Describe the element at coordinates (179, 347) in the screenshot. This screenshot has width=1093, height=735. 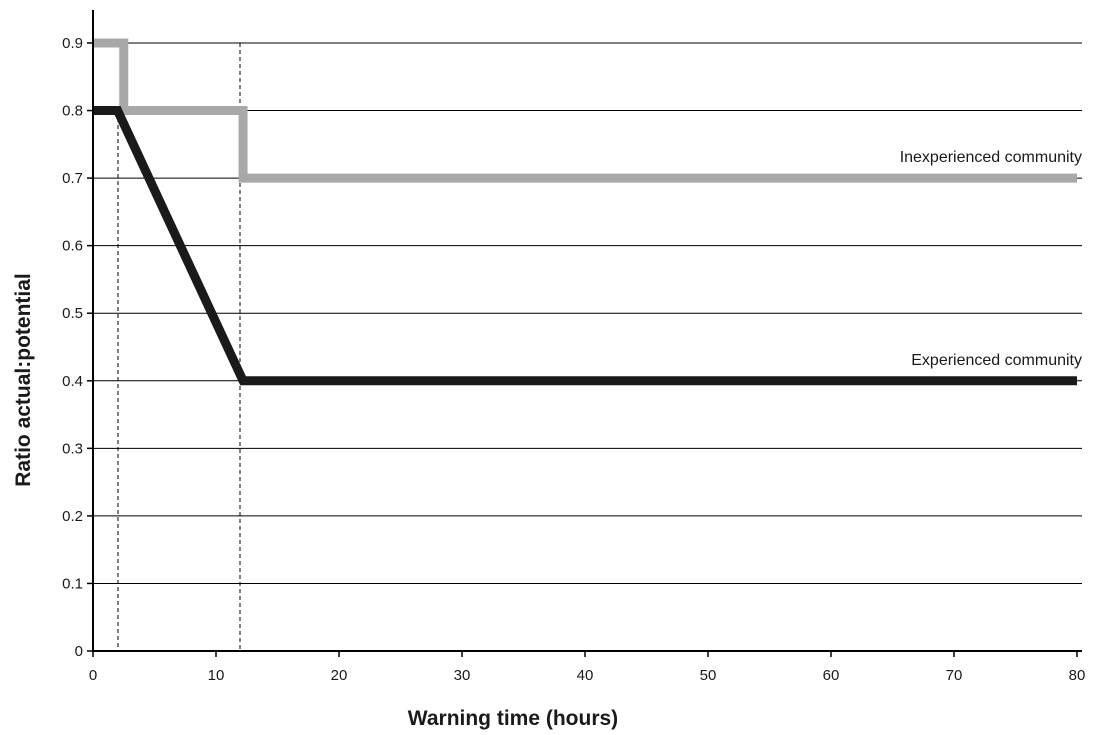
I see `reference-lines` at that location.